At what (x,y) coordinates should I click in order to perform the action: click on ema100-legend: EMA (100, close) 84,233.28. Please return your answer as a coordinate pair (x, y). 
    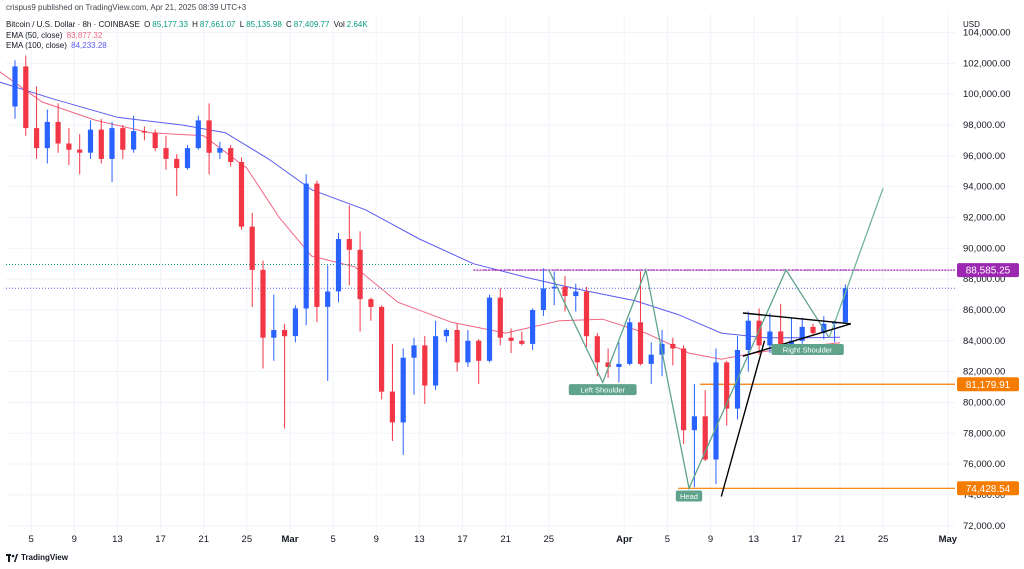
    Looking at the image, I should click on (56, 45).